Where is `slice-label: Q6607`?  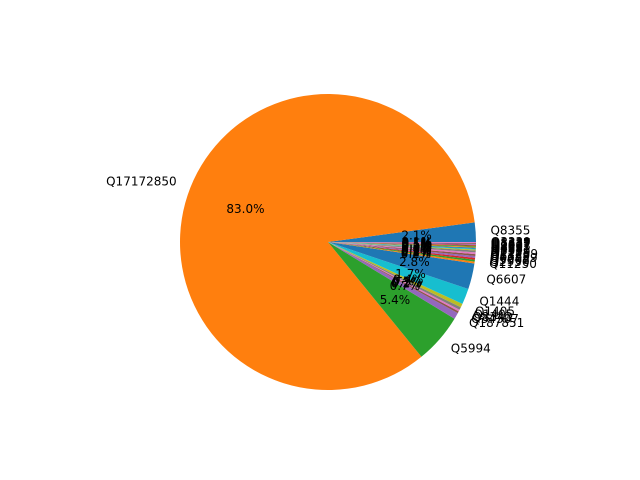
slice-label: Q6607 is located at coordinates (506, 279).